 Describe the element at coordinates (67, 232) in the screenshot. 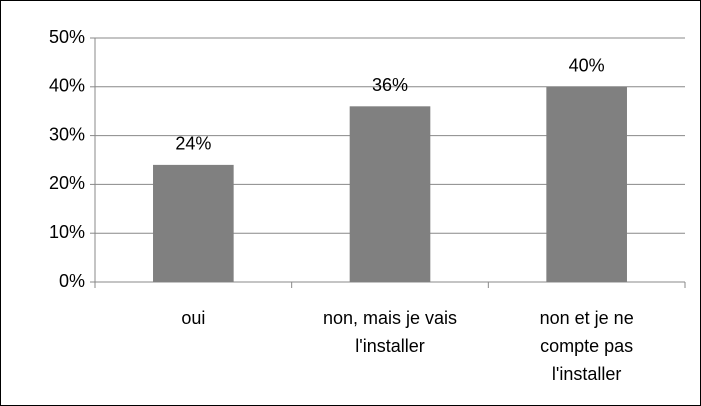

I see `y-tick-label: 10%` at that location.